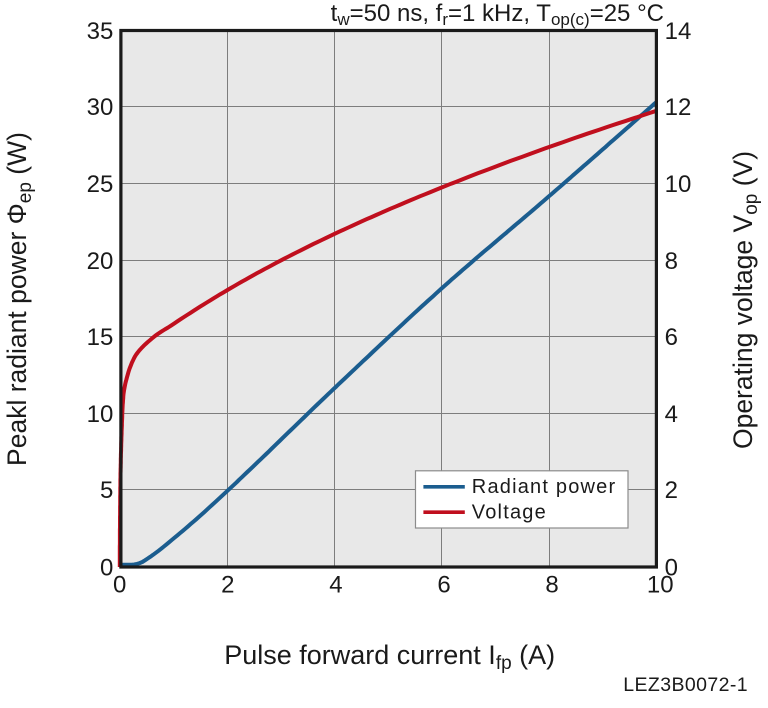 This screenshot has height=708, width=768. I want to click on svg-text: Pulse forward current Ifp (A), so click(389, 657).